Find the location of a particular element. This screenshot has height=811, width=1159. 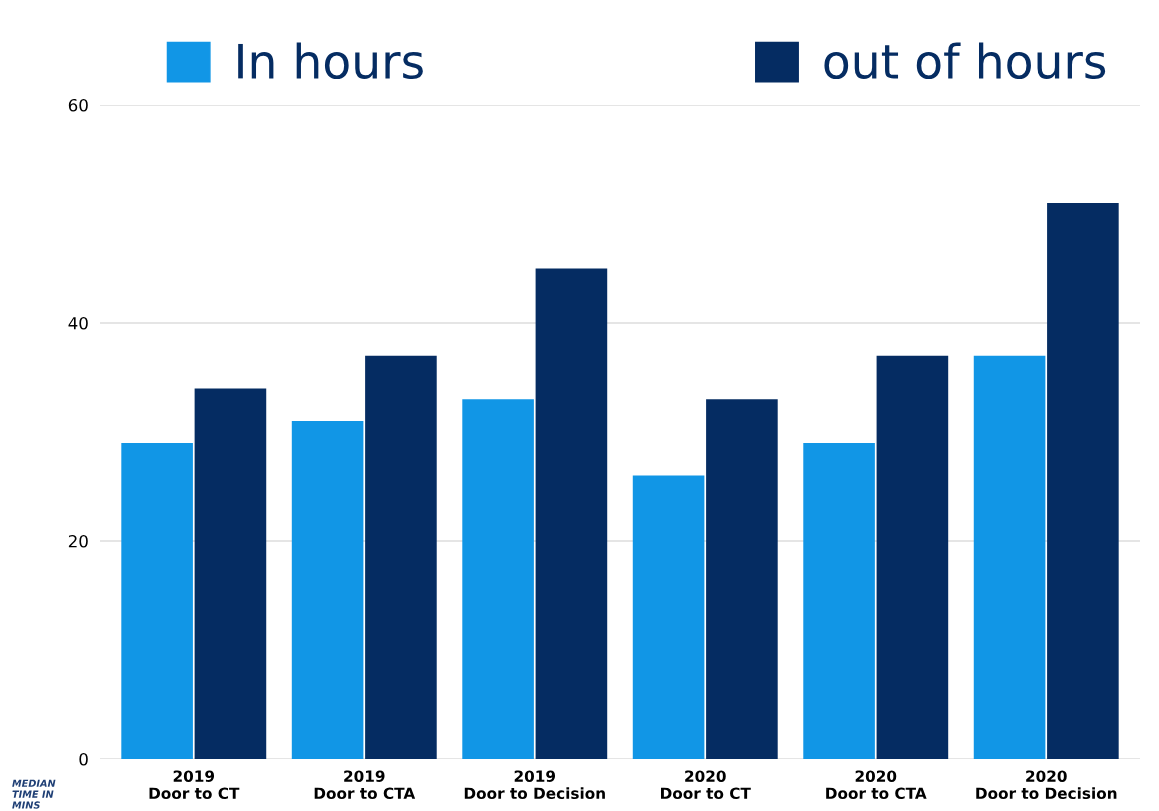

y-tick-label: 20 is located at coordinates (78, 541).